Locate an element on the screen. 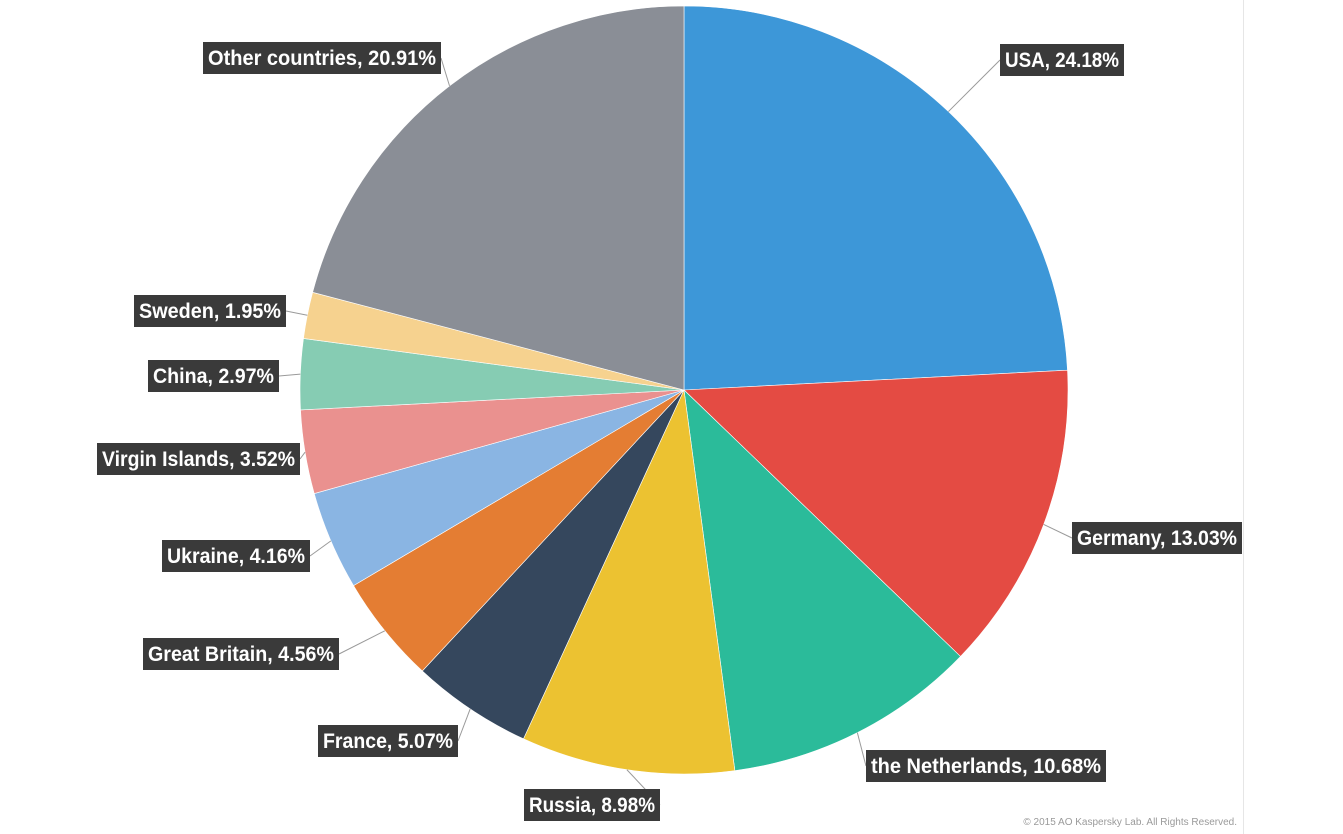 Image resolution: width=1343 pixels, height=834 pixels. pie-slice-russia is located at coordinates (629, 581).